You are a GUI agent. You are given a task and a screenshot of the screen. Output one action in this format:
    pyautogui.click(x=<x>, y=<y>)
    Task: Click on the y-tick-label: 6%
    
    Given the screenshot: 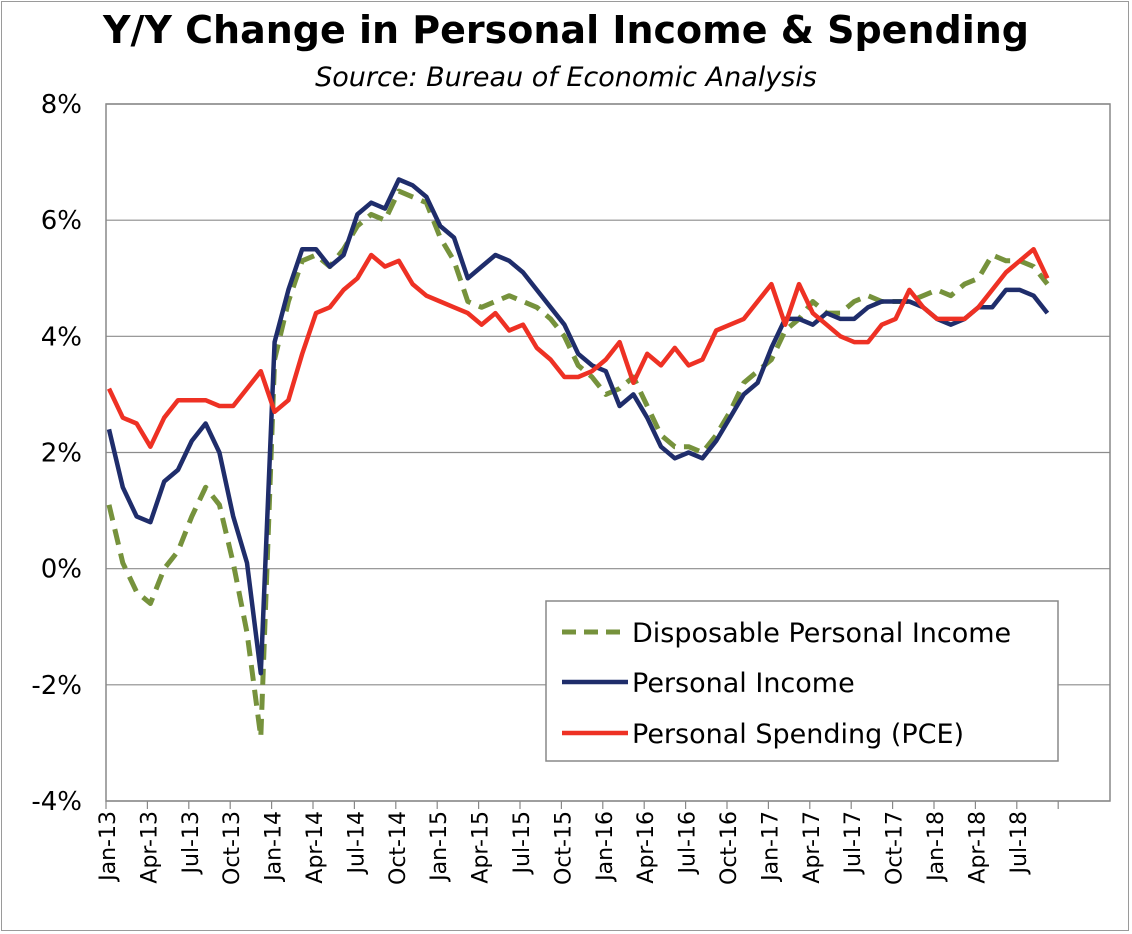 What is the action you would take?
    pyautogui.click(x=61, y=221)
    